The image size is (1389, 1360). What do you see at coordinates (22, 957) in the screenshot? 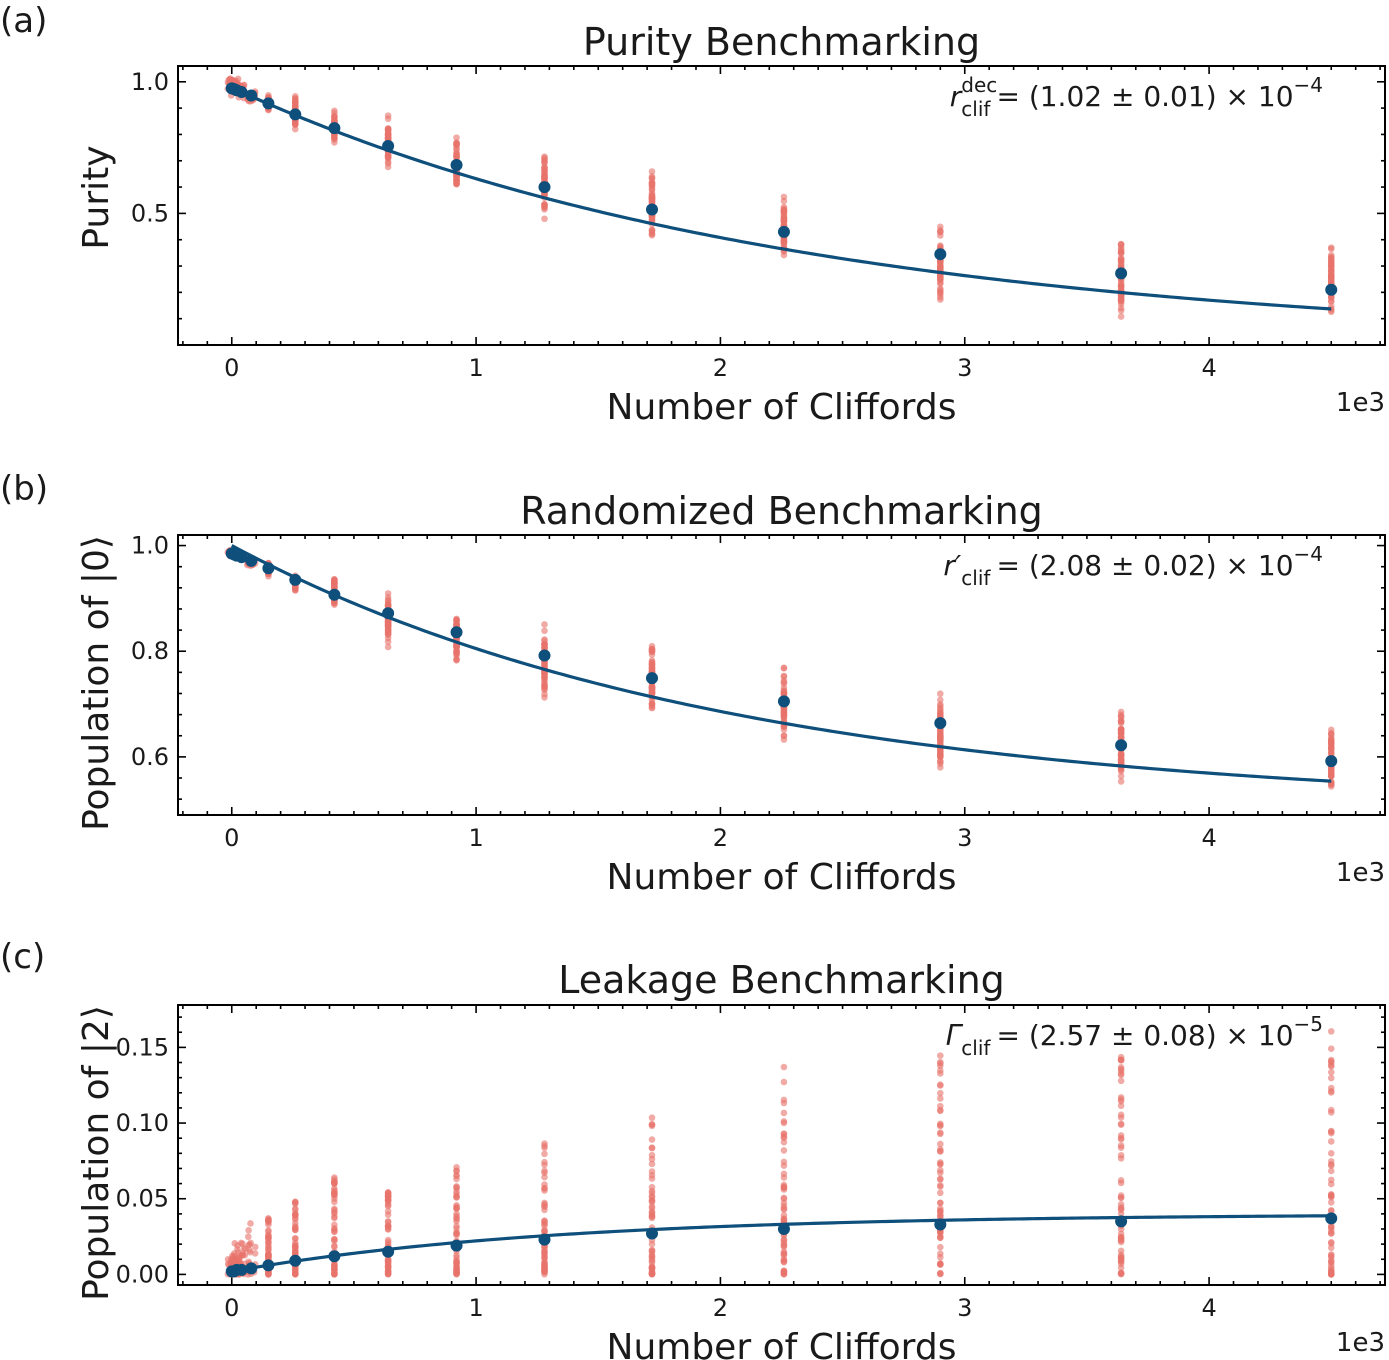
I see `panel-label: (c)` at bounding box center [22, 957].